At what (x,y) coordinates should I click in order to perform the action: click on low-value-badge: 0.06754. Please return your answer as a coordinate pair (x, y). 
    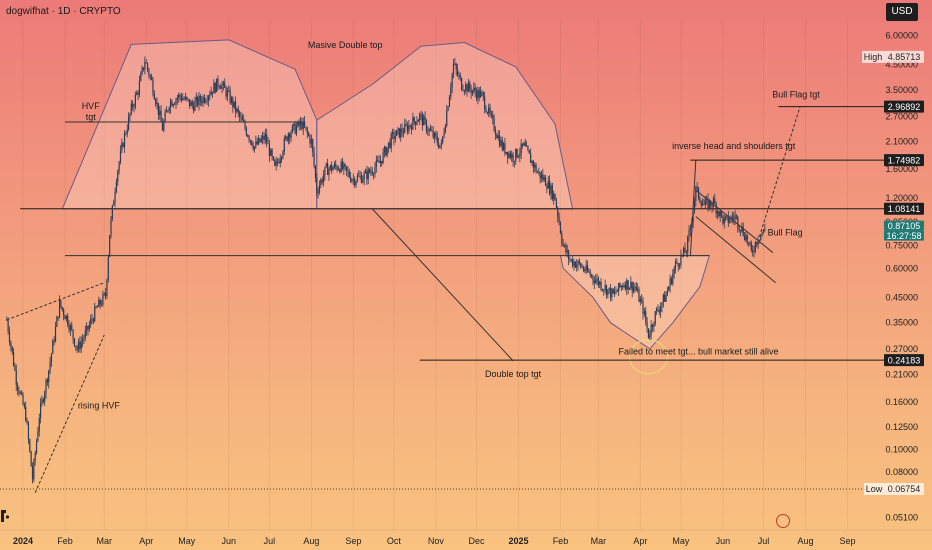
    Looking at the image, I should click on (904, 489).